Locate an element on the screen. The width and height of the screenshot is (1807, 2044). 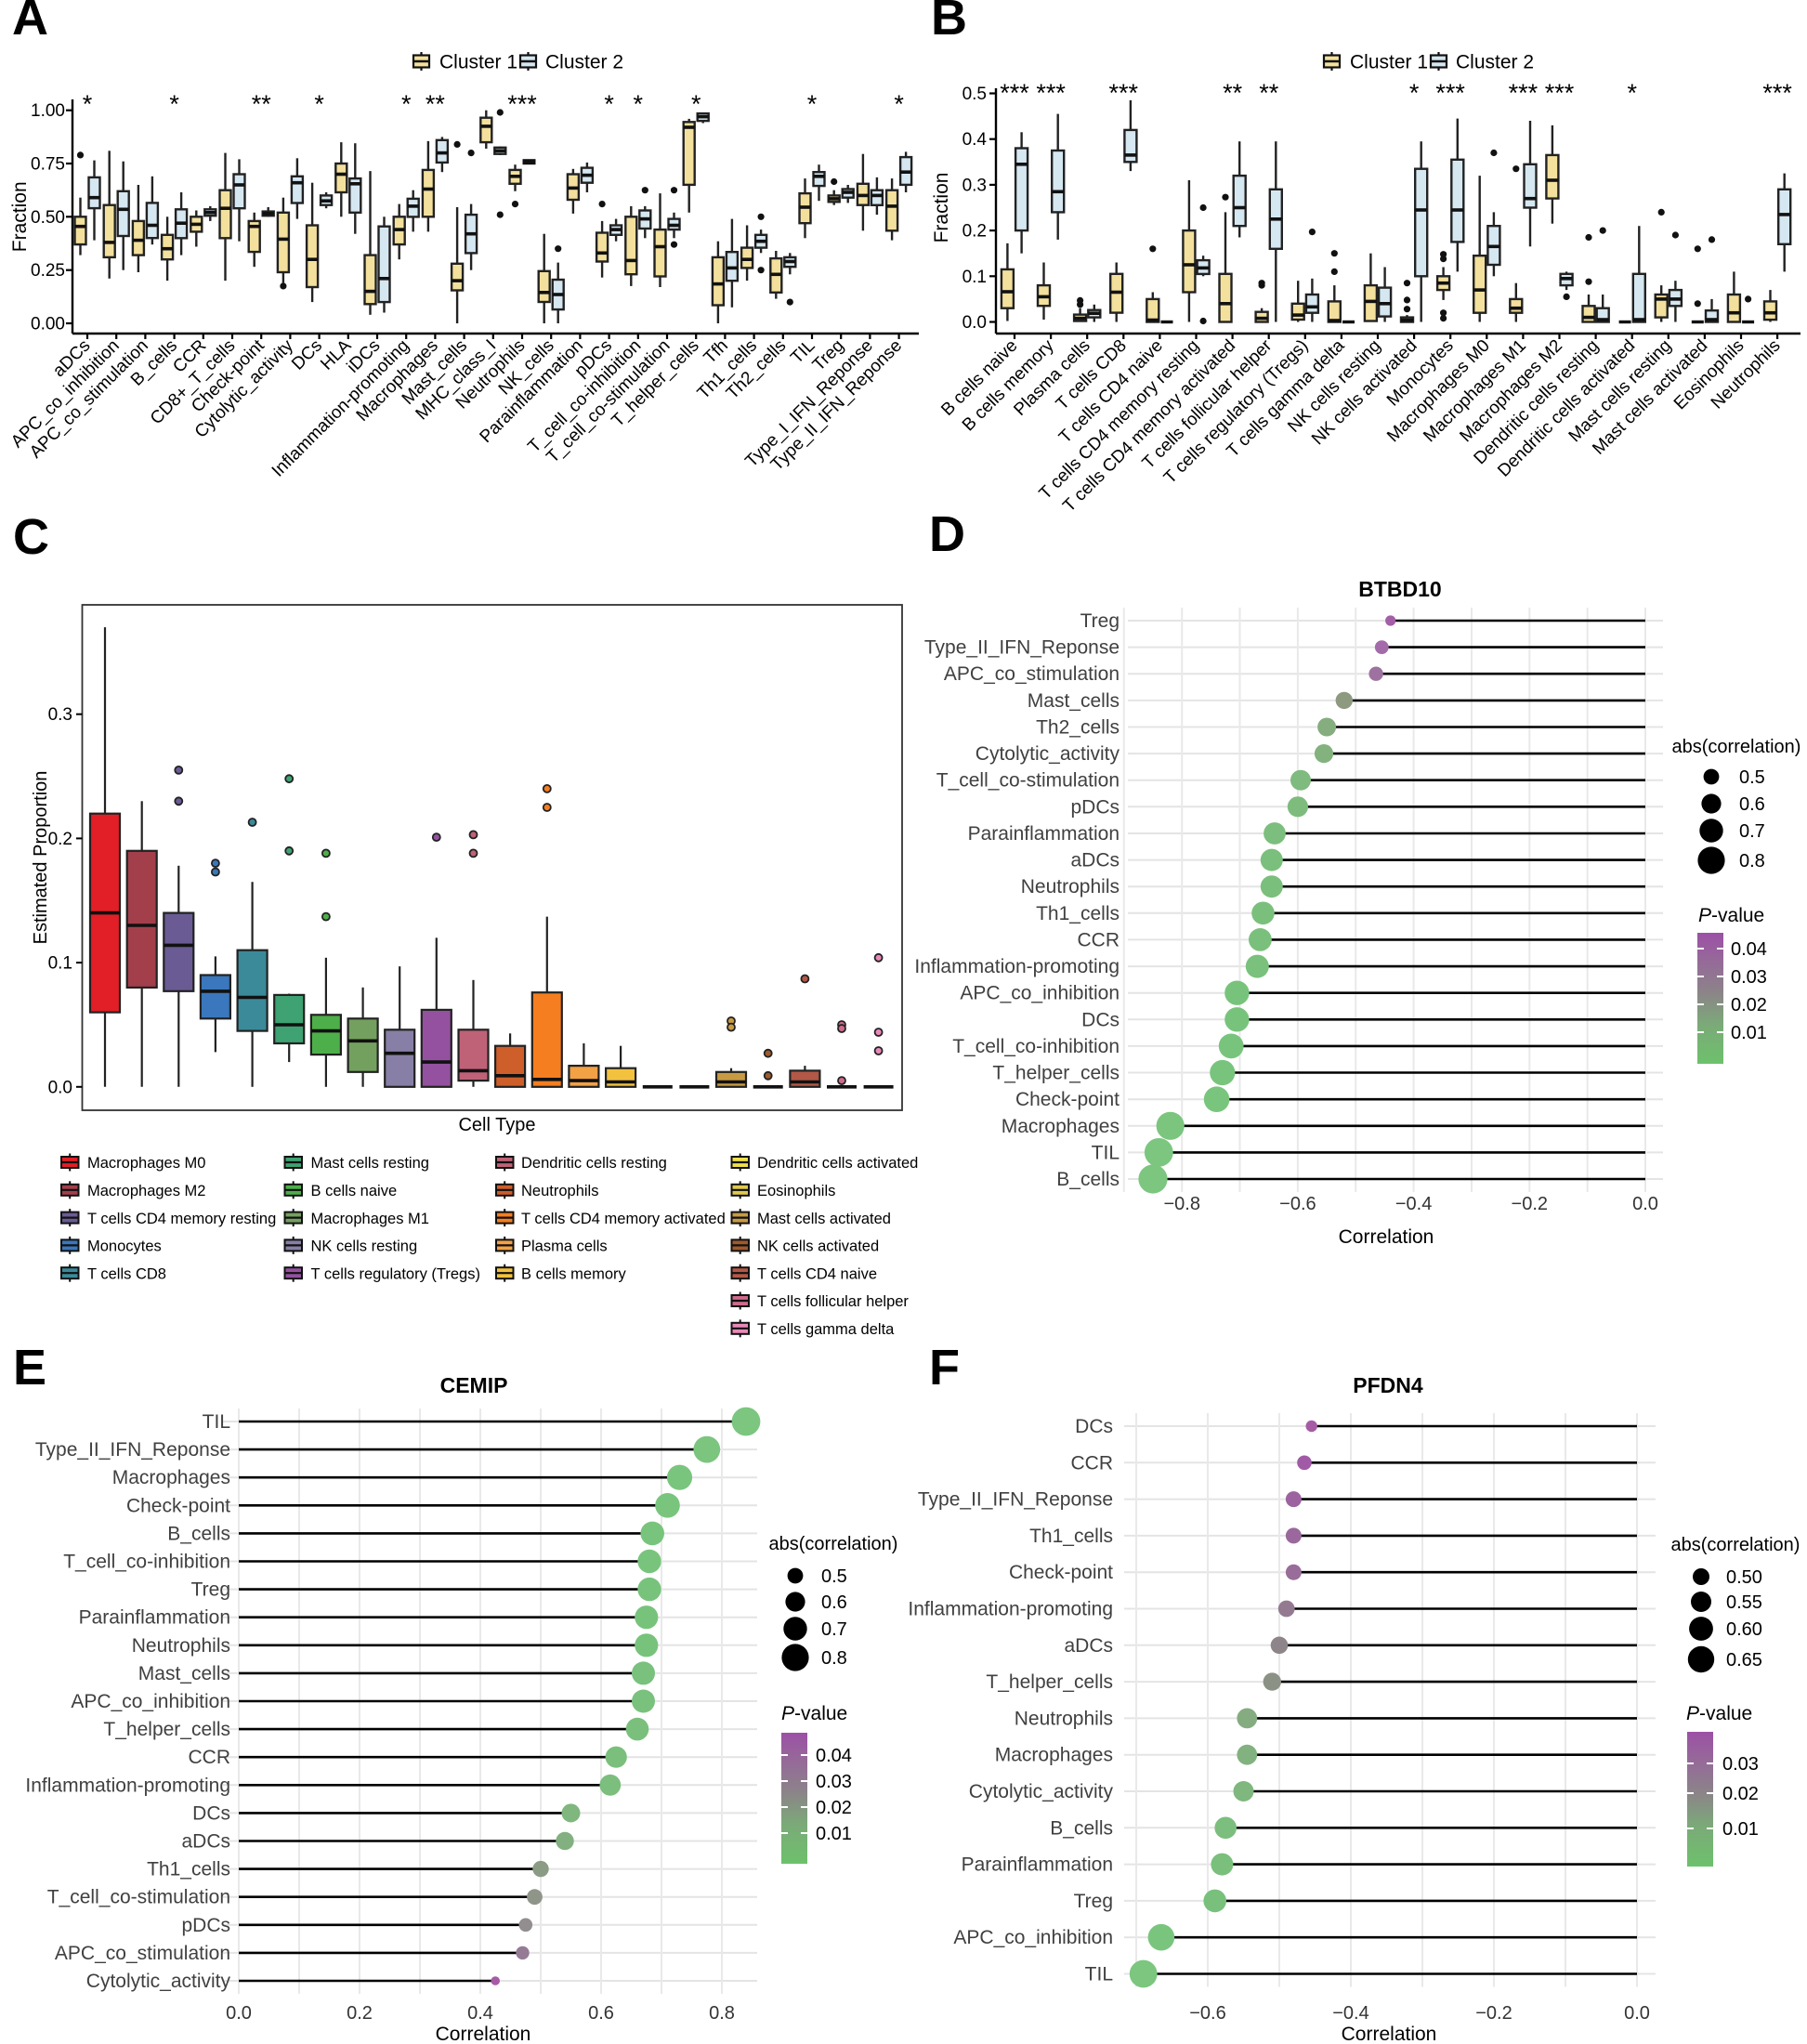
svg-text: 0.50 is located at coordinates (48, 218).